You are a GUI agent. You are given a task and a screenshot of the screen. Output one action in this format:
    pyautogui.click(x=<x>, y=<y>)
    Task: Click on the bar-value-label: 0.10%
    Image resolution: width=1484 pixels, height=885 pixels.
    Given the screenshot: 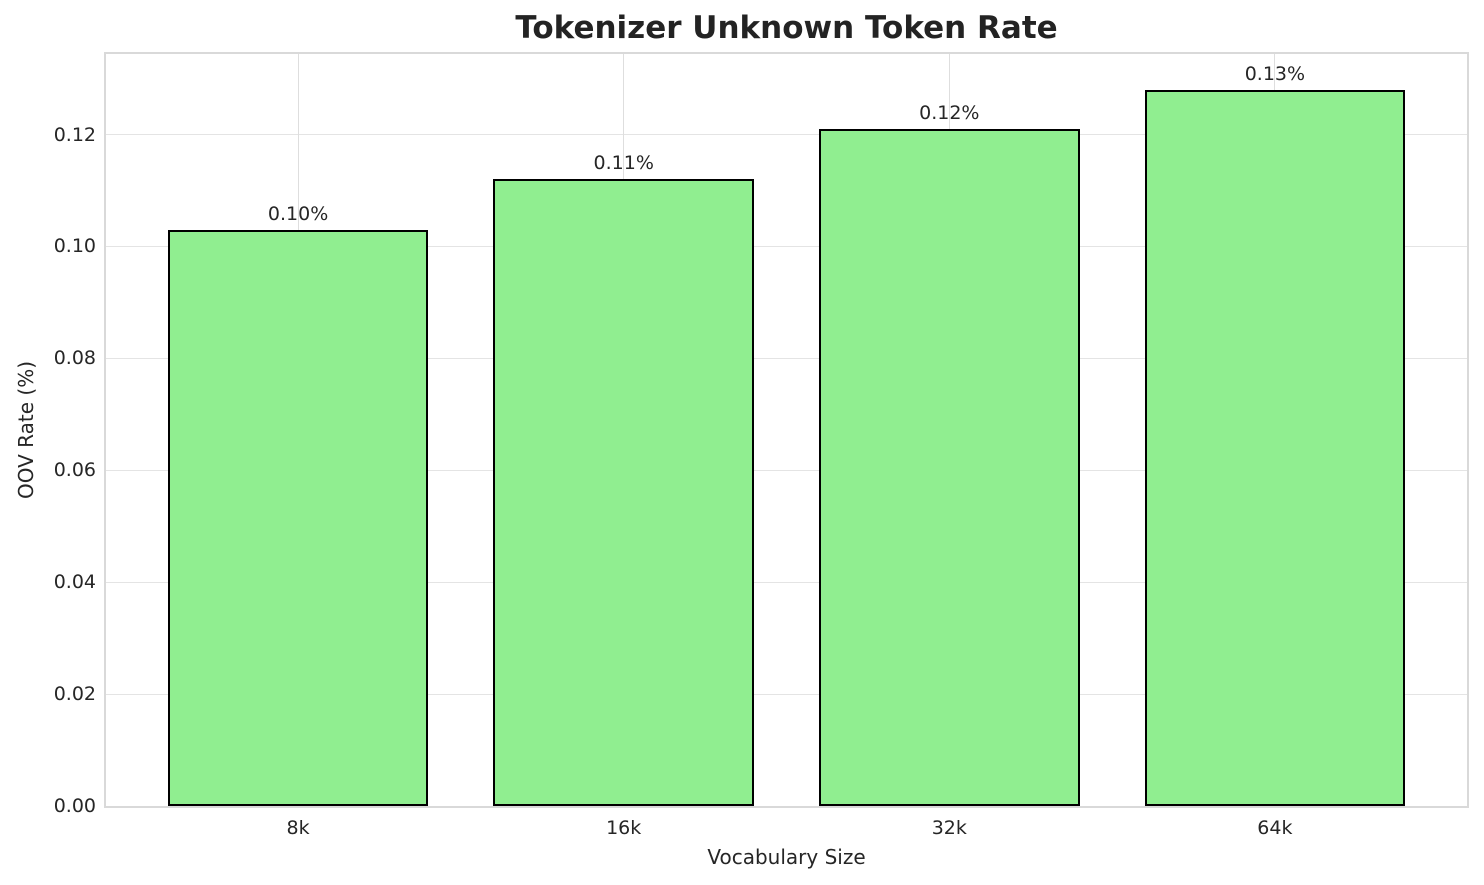 What is the action you would take?
    pyautogui.click(x=298, y=213)
    